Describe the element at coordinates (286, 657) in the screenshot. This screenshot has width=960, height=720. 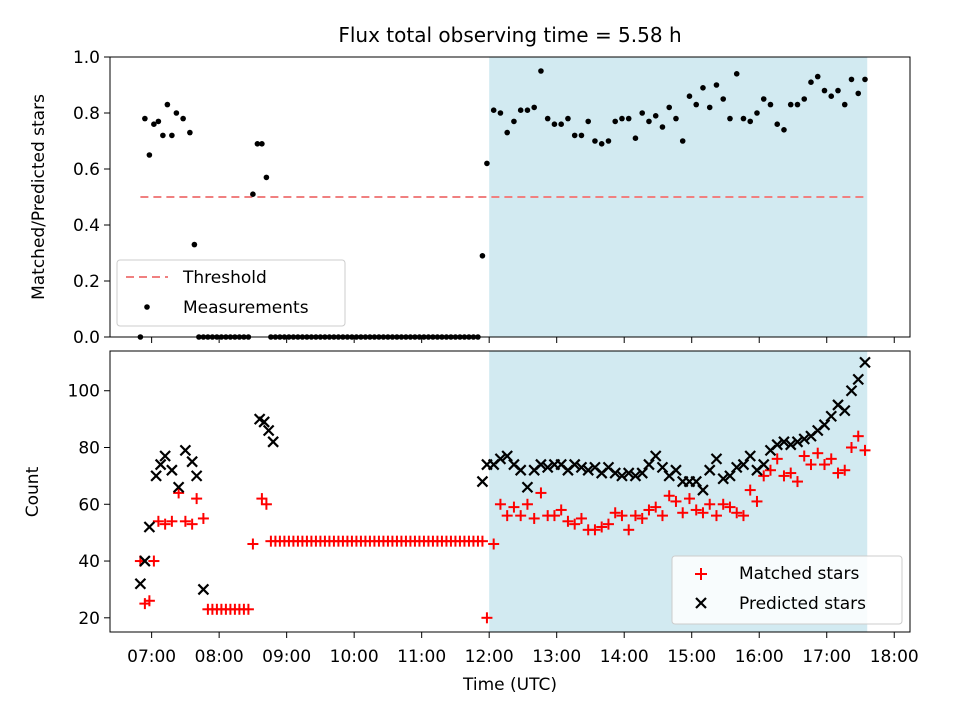
I see `x-tick-label: 09:00` at that location.